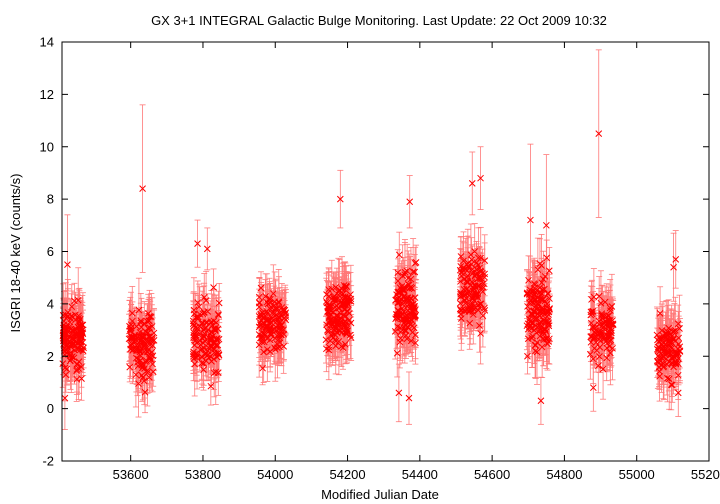  What do you see at coordinates (50, 199) in the screenshot?
I see `y-tick-label: 8` at bounding box center [50, 199].